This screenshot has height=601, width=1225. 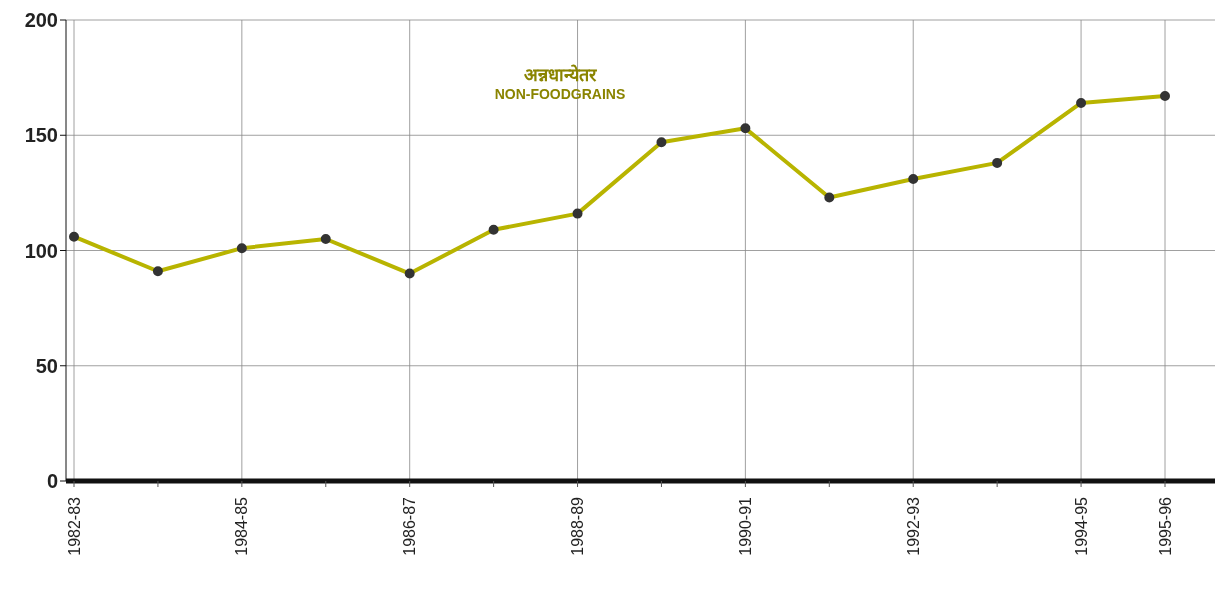 What do you see at coordinates (745, 526) in the screenshot?
I see `x-tick-label: 1990-91` at bounding box center [745, 526].